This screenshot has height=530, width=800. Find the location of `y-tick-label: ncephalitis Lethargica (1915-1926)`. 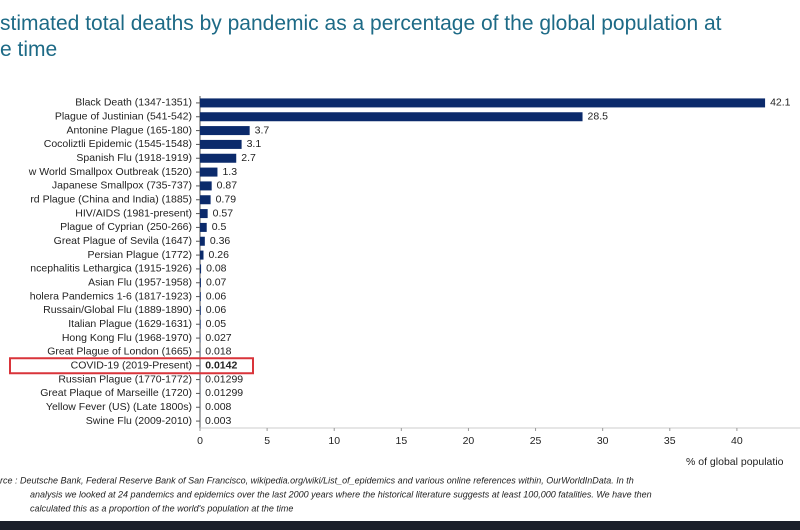

y-tick-label: ncephalitis Lethargica (1915-1926) is located at coordinates (111, 269).